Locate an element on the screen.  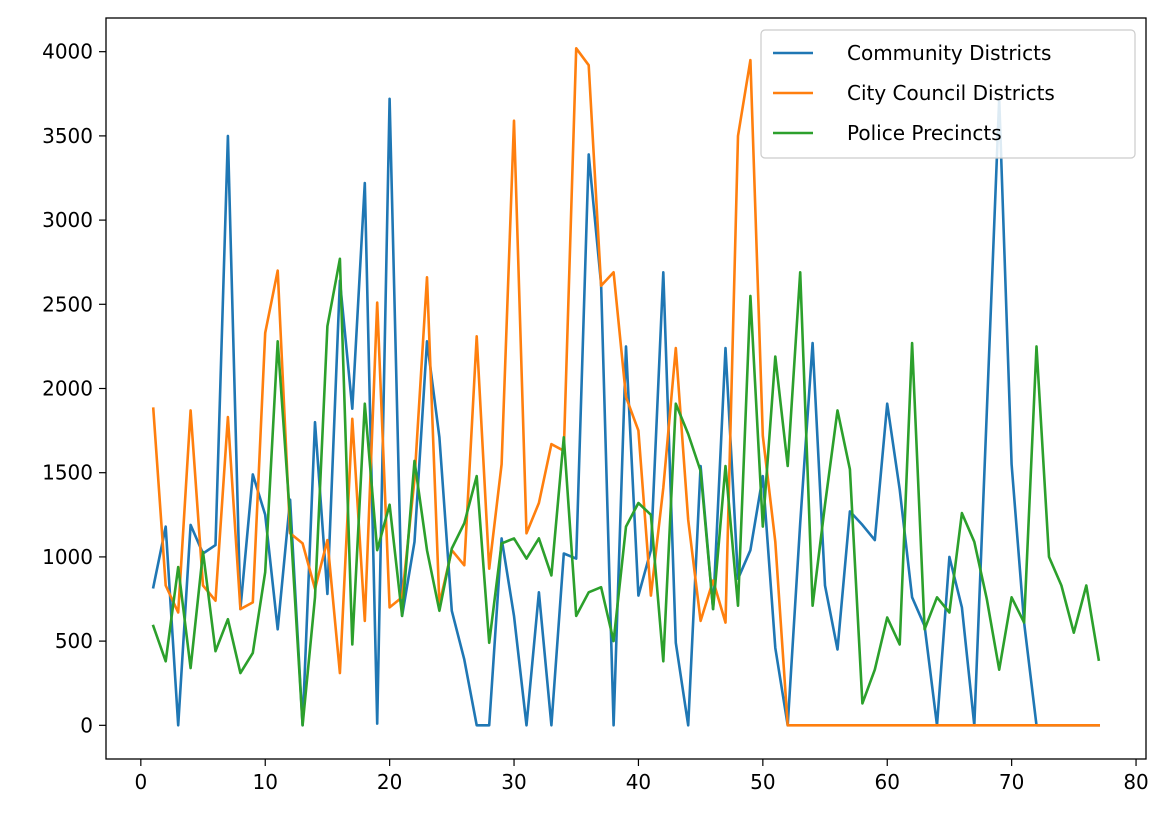
x-tick-label: 30 is located at coordinates (513, 782).